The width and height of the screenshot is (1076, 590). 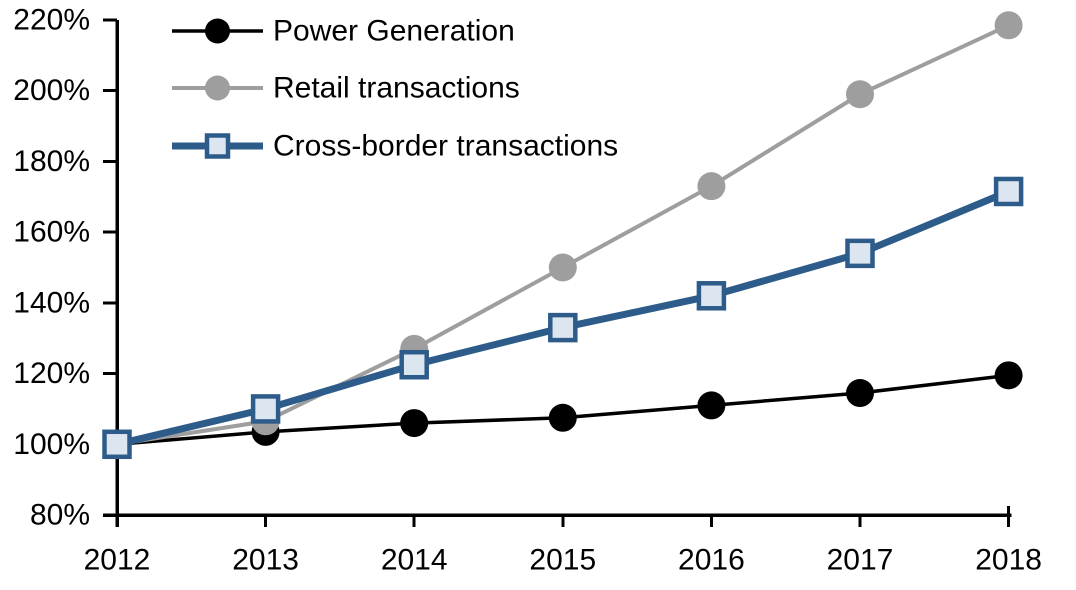 What do you see at coordinates (51, 161) in the screenshot?
I see `y-tick-label: 180%` at bounding box center [51, 161].